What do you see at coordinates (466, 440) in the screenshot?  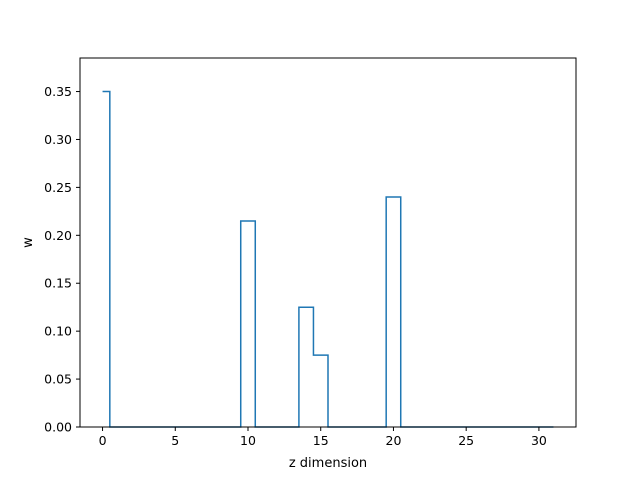 I see `x-tick-label: 25` at bounding box center [466, 440].